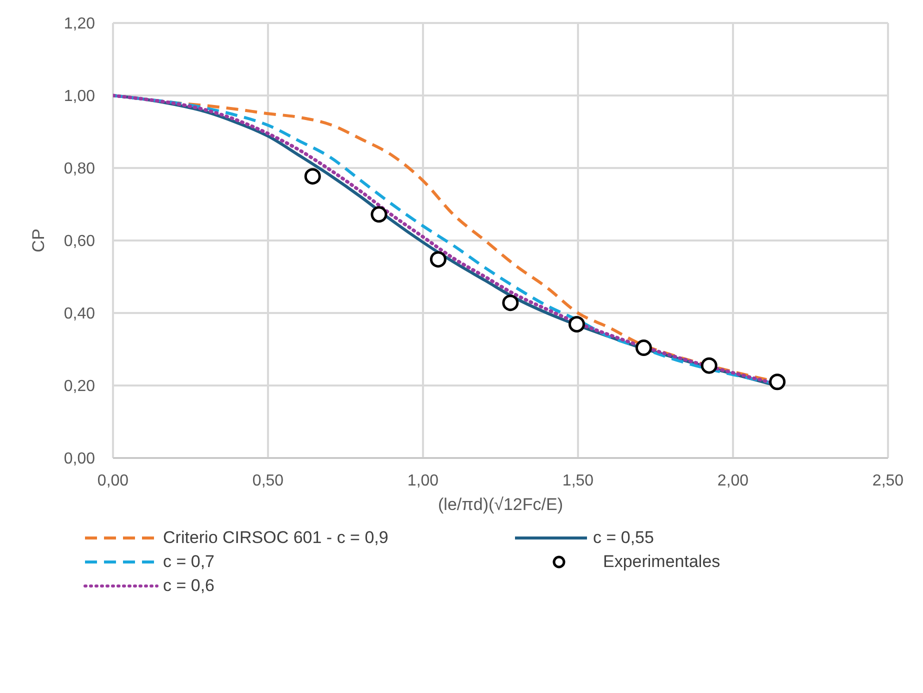 This screenshot has width=923, height=693. What do you see at coordinates (733, 481) in the screenshot?
I see `x-tick-label: 2,00` at bounding box center [733, 481].